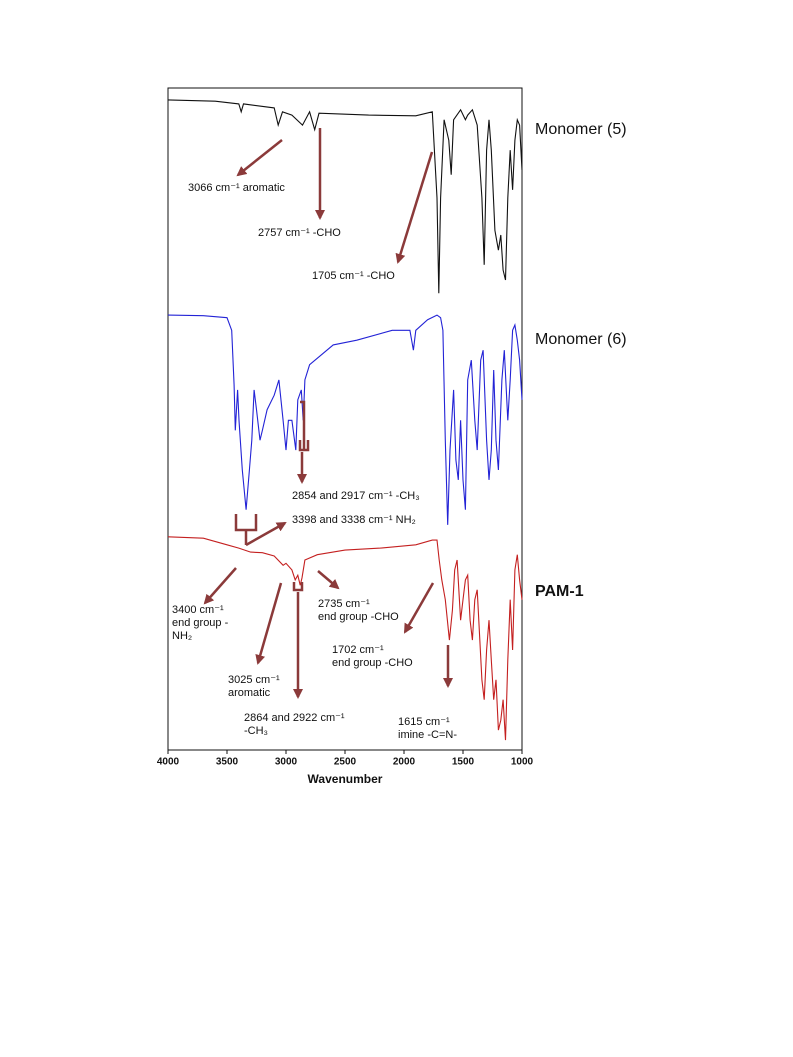 This screenshot has height=1057, width=793. What do you see at coordinates (427, 735) in the screenshot?
I see `annotation: imine -C=N-` at bounding box center [427, 735].